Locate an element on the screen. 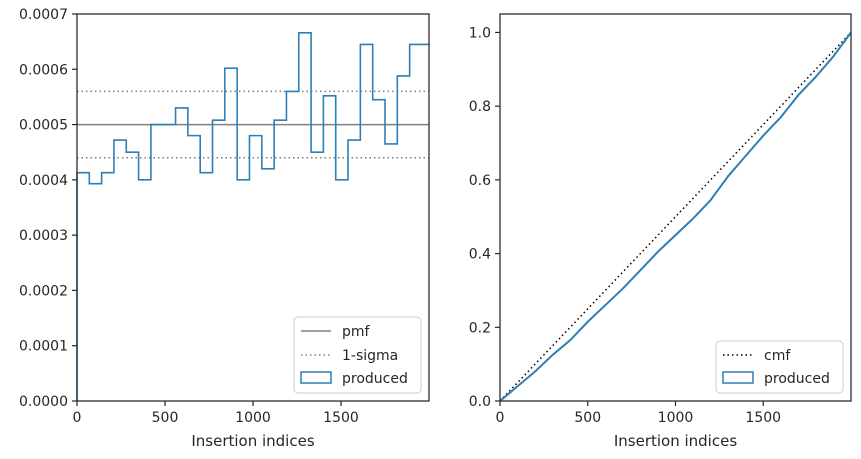 The width and height of the screenshot is (861, 459). y-tick-label: 1.0 is located at coordinates (480, 33).